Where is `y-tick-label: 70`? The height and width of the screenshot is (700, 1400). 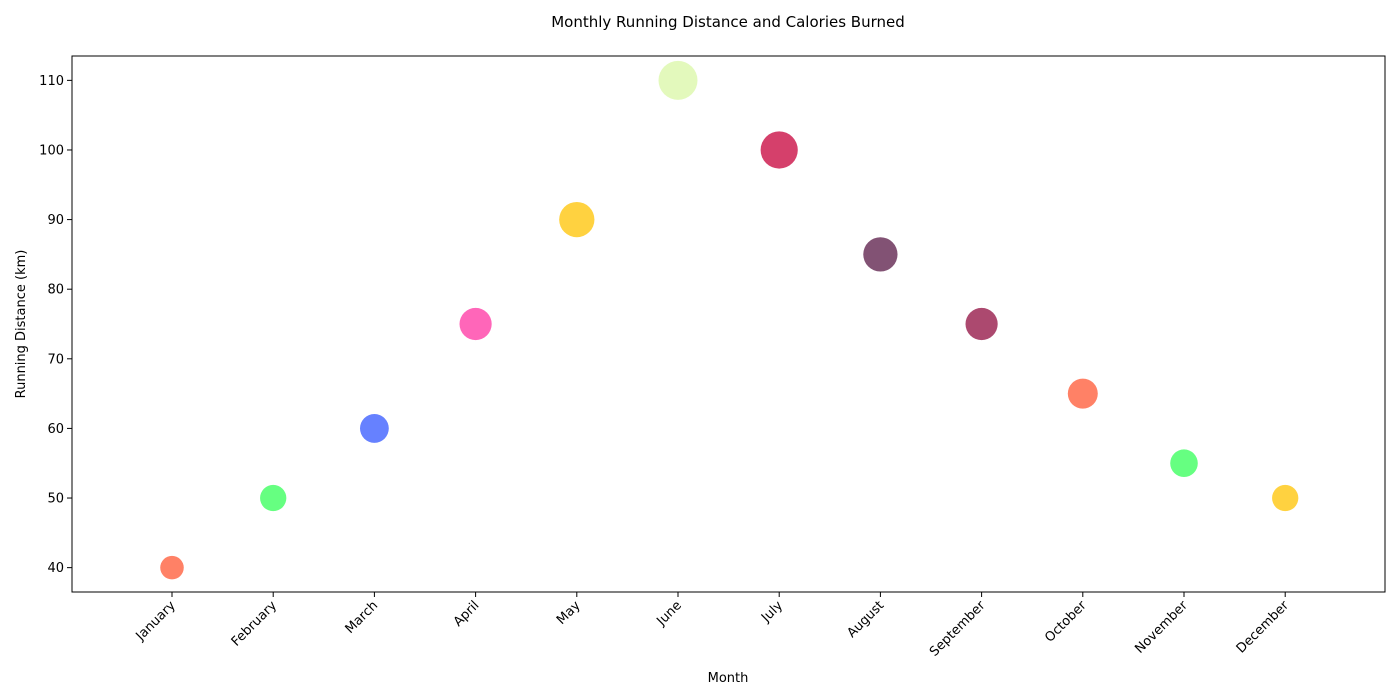 y-tick-label: 70 is located at coordinates (55, 359).